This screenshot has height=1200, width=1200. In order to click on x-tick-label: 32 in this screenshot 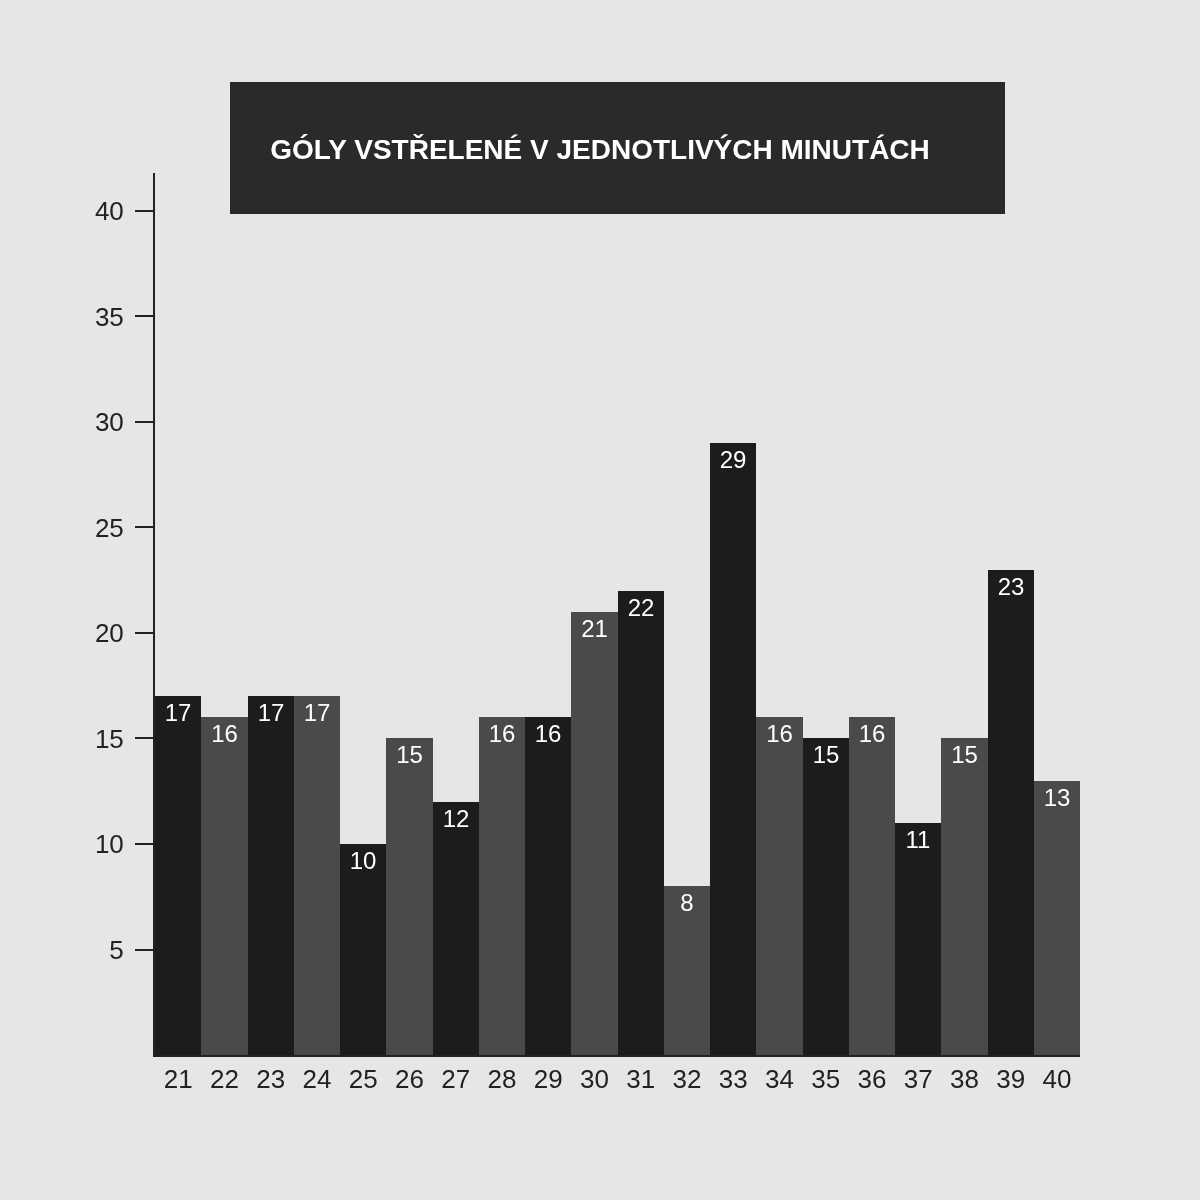, I will do `click(687, 1079)`.